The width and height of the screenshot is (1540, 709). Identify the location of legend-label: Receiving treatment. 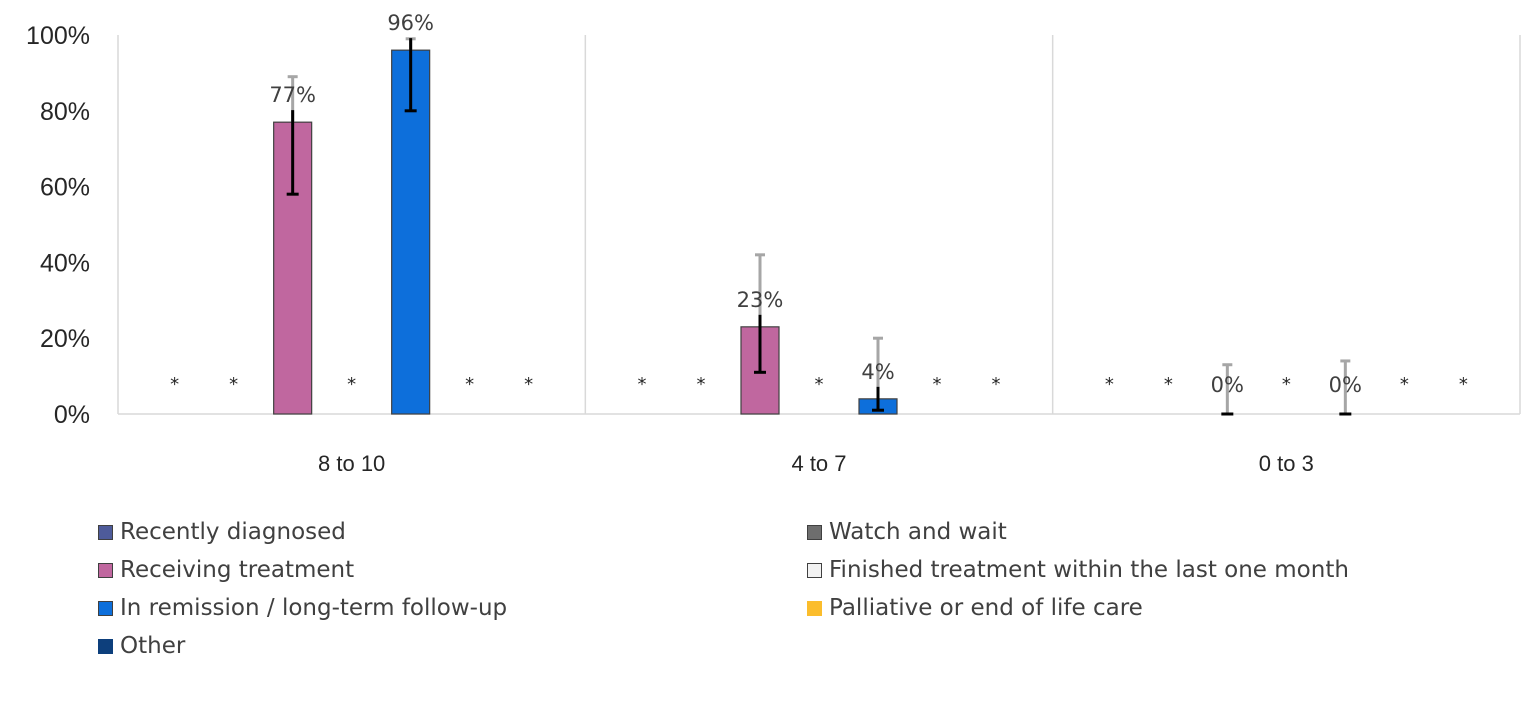
(237, 570).